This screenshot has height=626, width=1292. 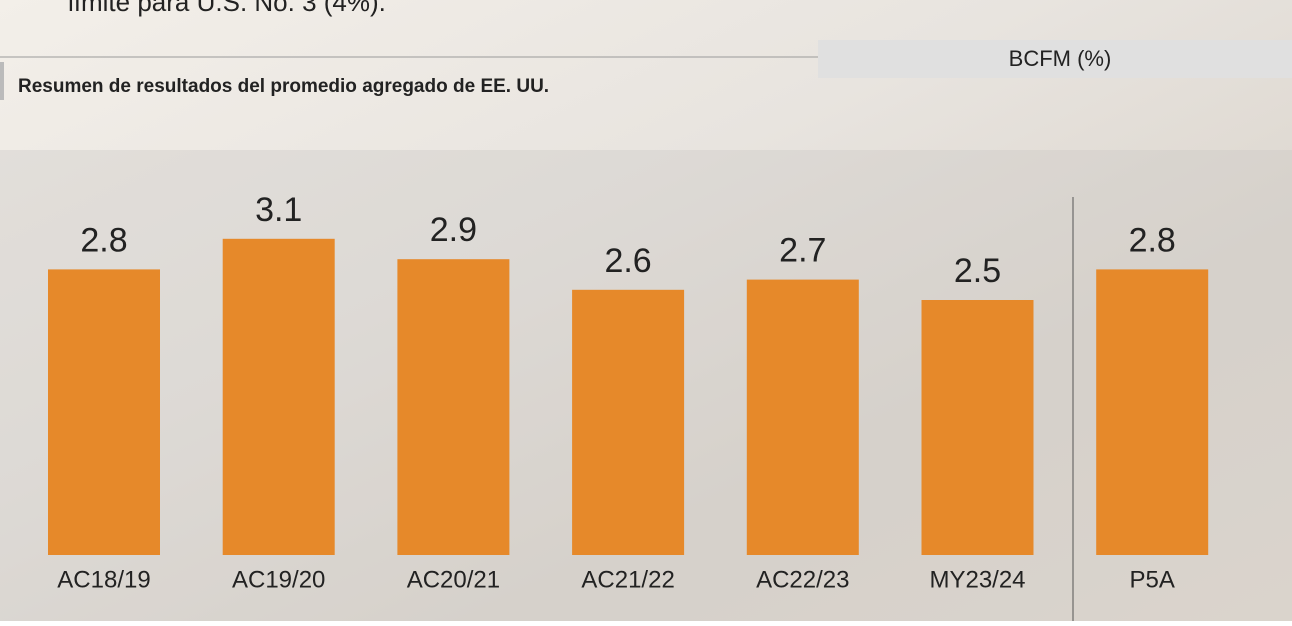 I want to click on unit-box, so click(x=1055, y=59).